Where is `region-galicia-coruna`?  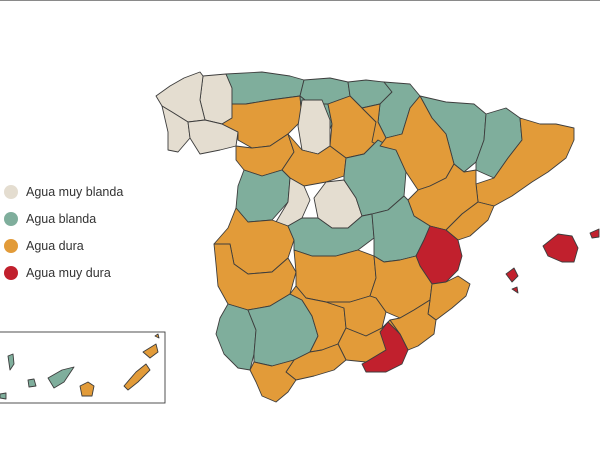
region-galicia-coruna is located at coordinates (180, 97).